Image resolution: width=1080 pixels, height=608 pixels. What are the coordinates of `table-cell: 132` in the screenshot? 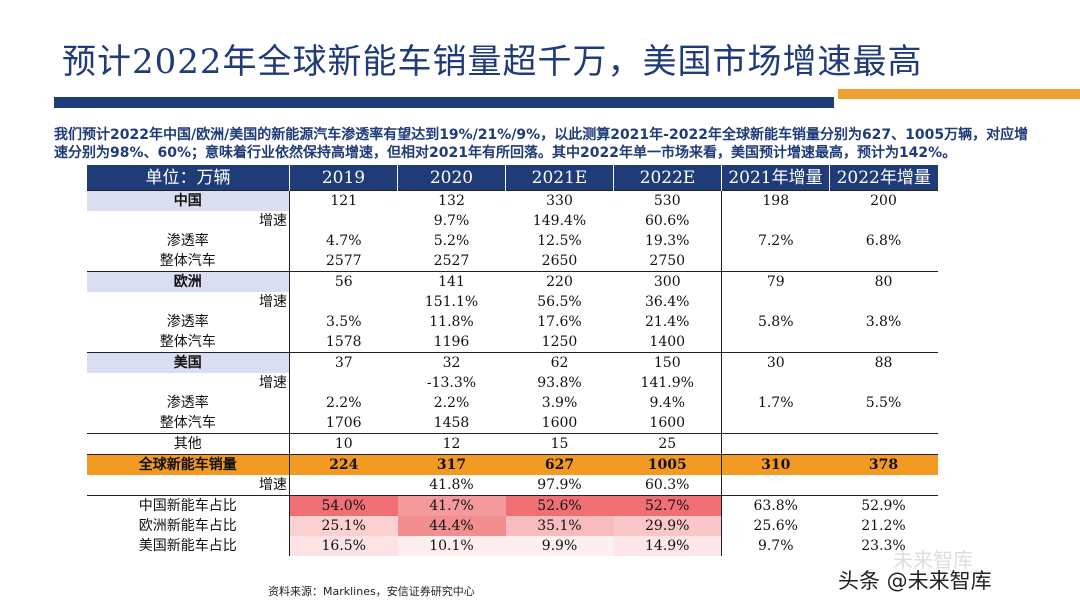 It's located at (451, 200).